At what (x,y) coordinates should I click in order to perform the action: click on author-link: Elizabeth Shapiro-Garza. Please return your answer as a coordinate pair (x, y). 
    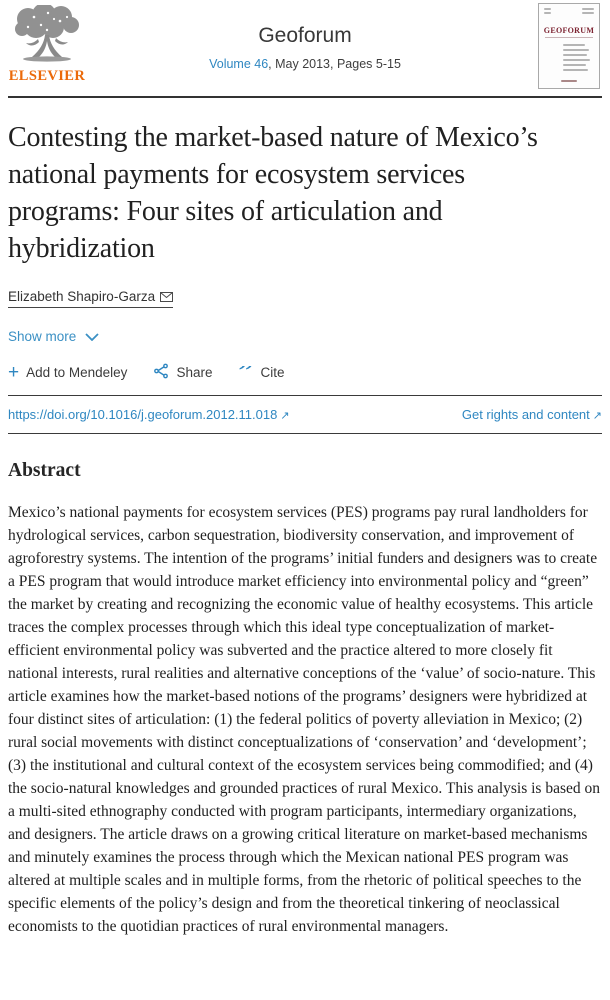
    Looking at the image, I should click on (91, 298).